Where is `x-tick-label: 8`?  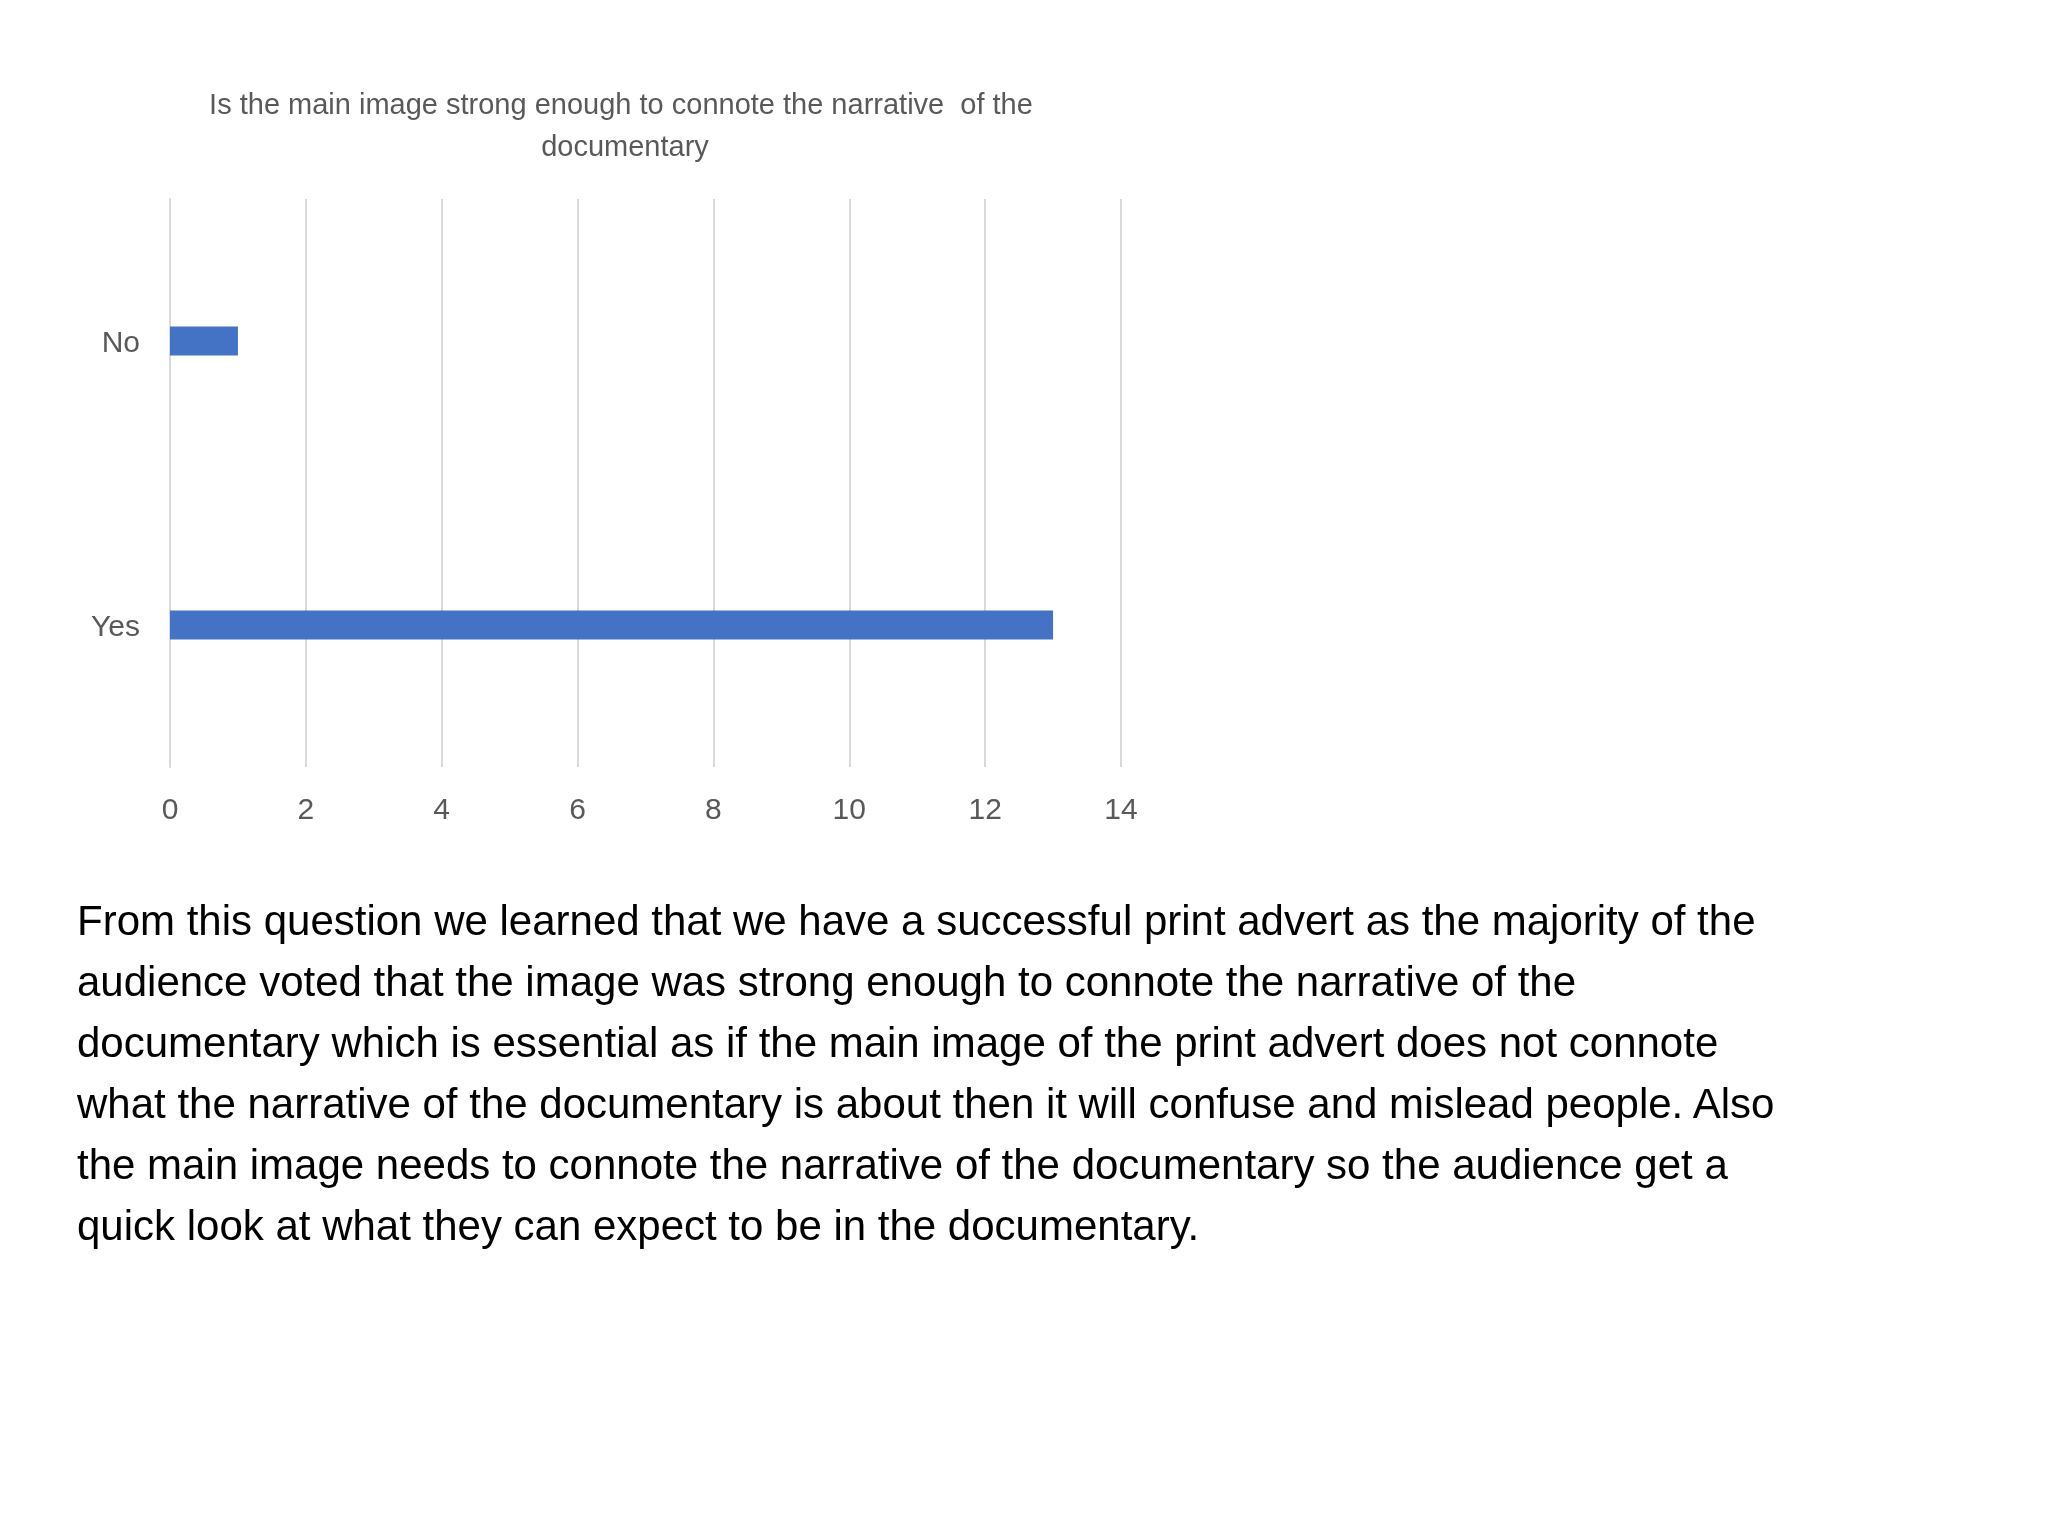
x-tick-label: 8 is located at coordinates (713, 808).